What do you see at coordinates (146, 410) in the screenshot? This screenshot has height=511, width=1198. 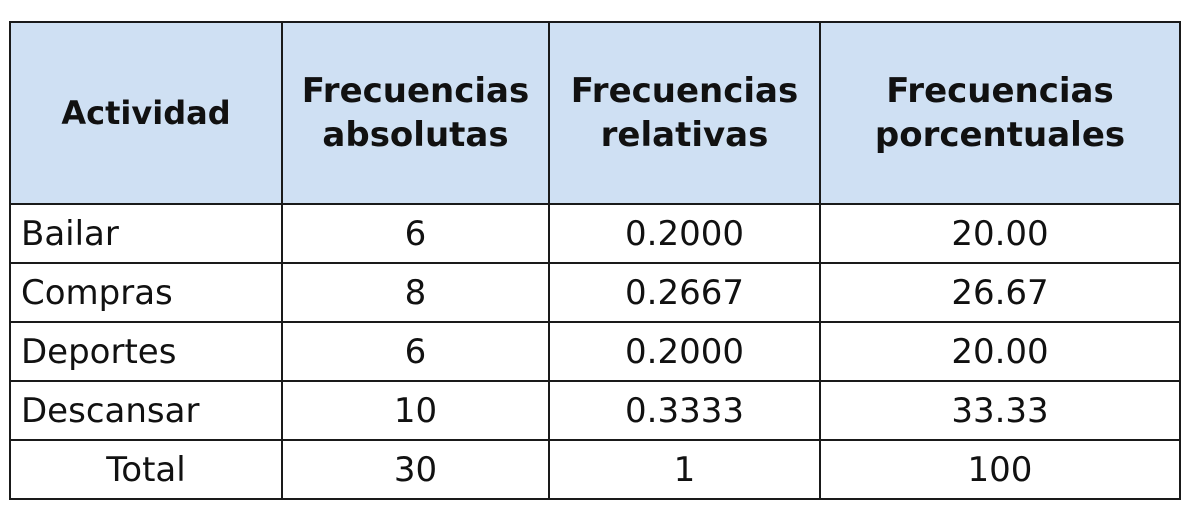 I see `cell-actividad: Descansar` at bounding box center [146, 410].